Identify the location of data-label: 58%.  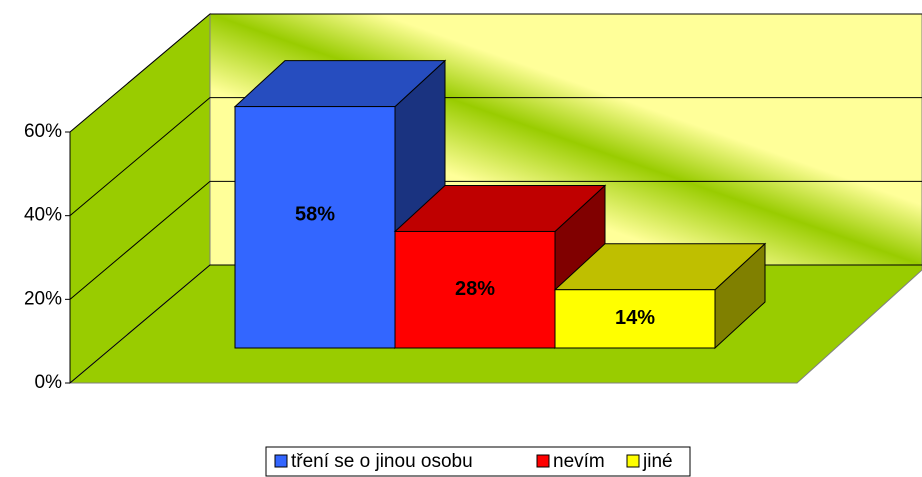
(315, 215).